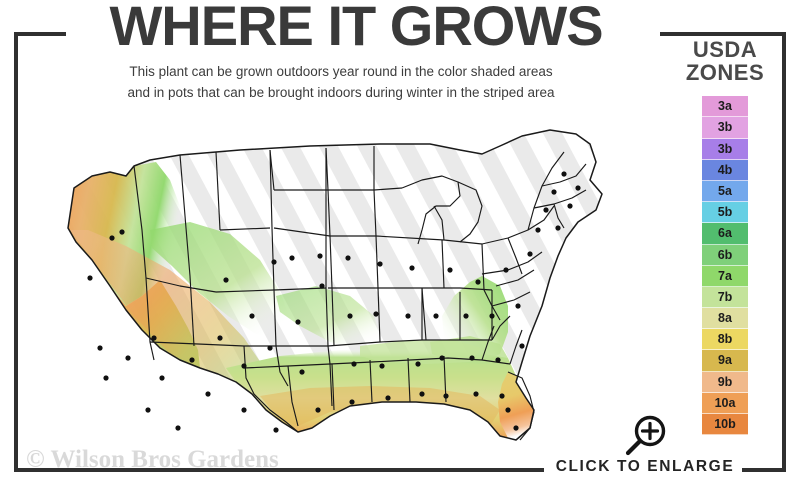 The width and height of the screenshot is (800, 500). I want to click on legend-title-line-2: ZONES, so click(725, 73).